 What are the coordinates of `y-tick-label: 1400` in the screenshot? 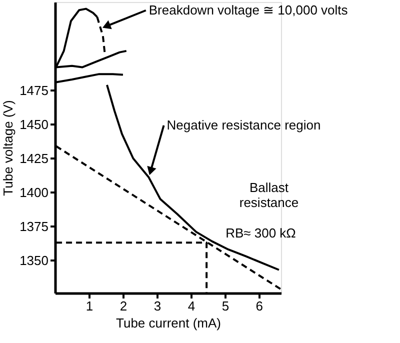 It's located at (34, 192).